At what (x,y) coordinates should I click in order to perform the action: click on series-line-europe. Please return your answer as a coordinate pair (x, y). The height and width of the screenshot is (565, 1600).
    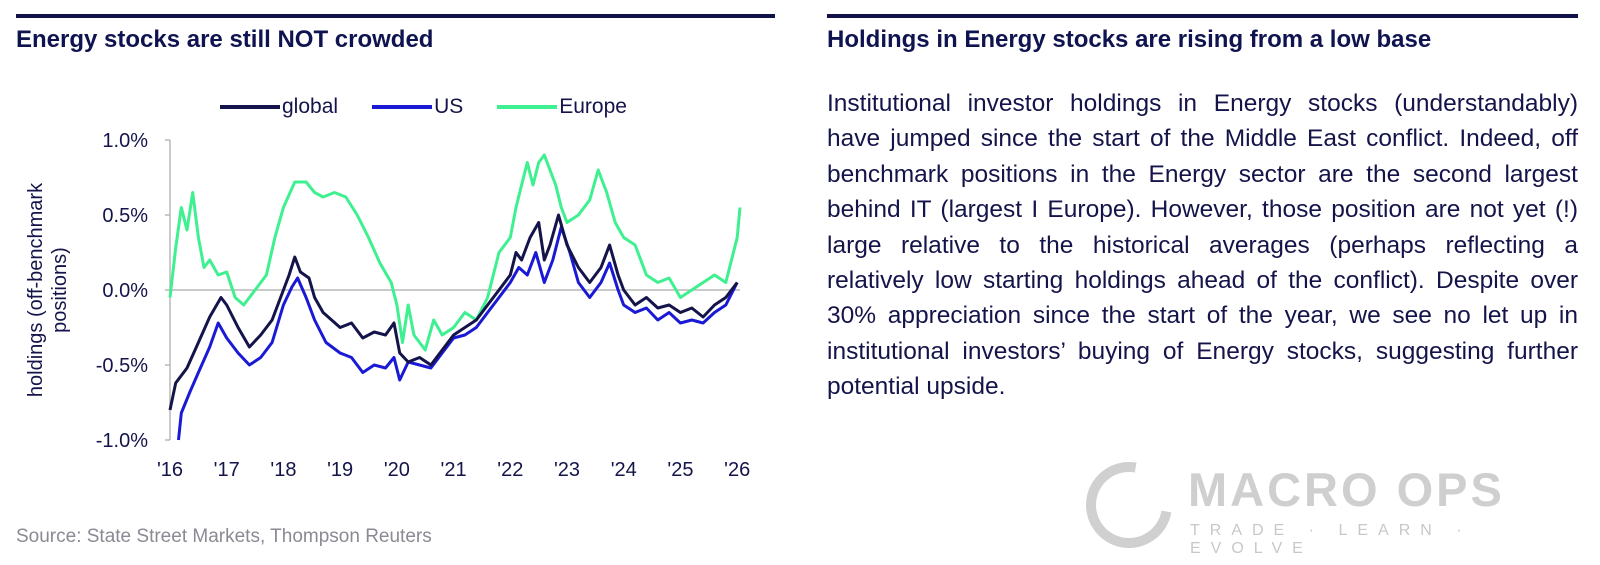
    Looking at the image, I should click on (455, 252).